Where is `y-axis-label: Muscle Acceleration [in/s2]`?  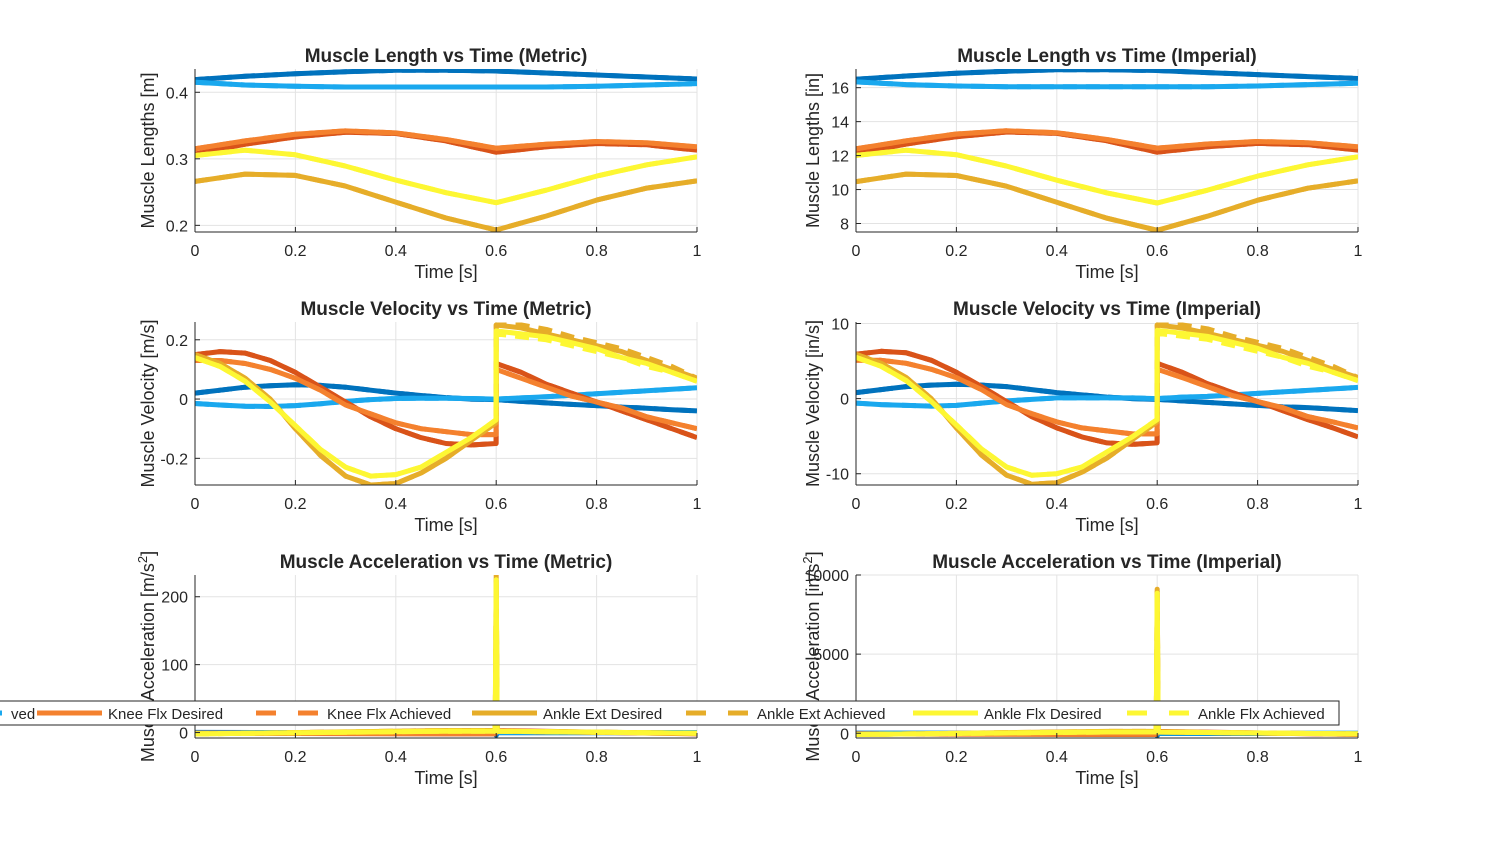
y-axis-label: Muscle Acceleration [in/s2] is located at coordinates (811, 656).